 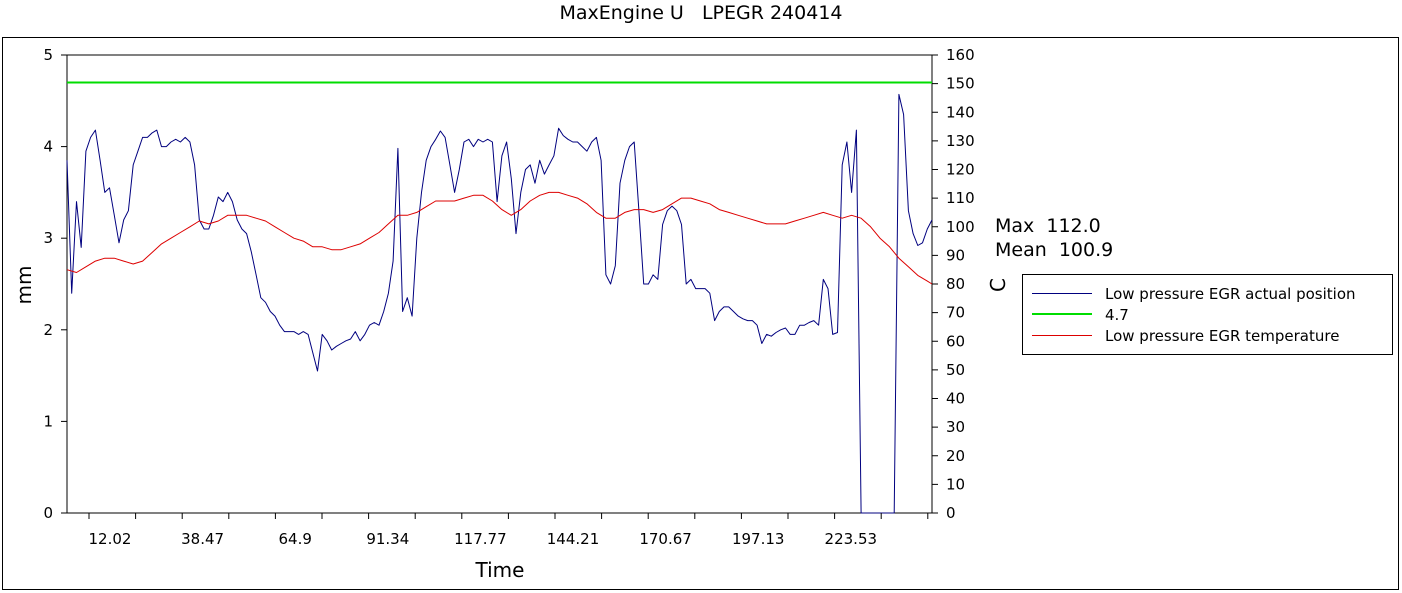 What do you see at coordinates (387, 539) in the screenshot?
I see `x-tick-label: 91.34` at bounding box center [387, 539].